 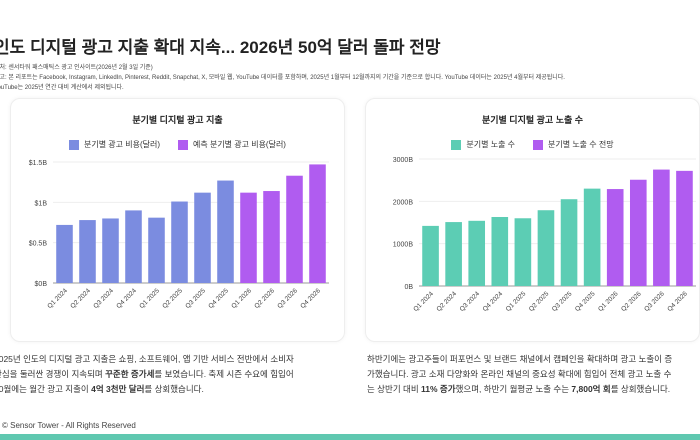 What do you see at coordinates (532, 144) in the screenshot?
I see `chart-legend: 분기별 노출 수 분기별 노출 수 전망` at bounding box center [532, 144].